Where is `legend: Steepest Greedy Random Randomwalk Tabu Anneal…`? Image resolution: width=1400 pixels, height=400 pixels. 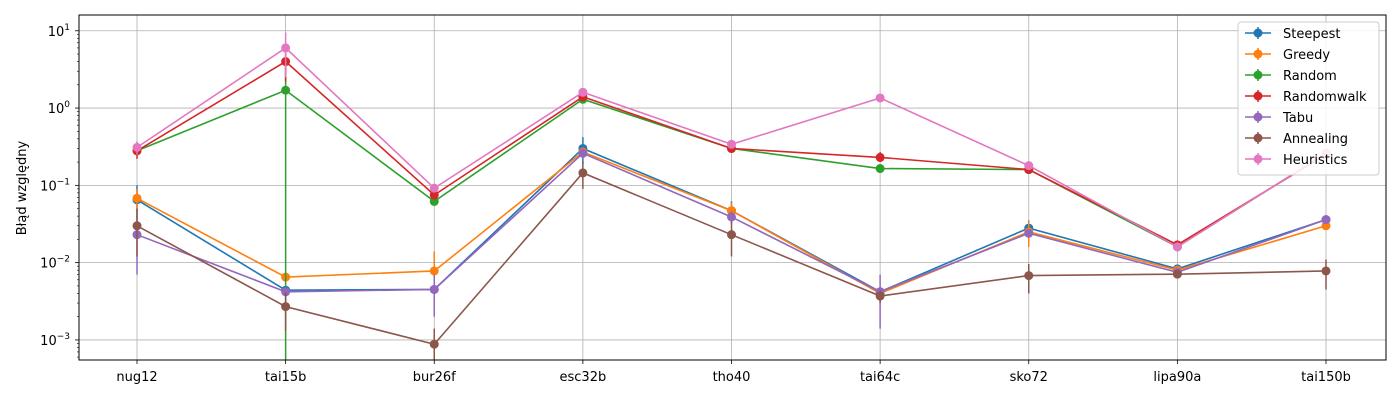 legend: Steepest Greedy Random Randomwalk Tabu Anneal… is located at coordinates (1308, 98).